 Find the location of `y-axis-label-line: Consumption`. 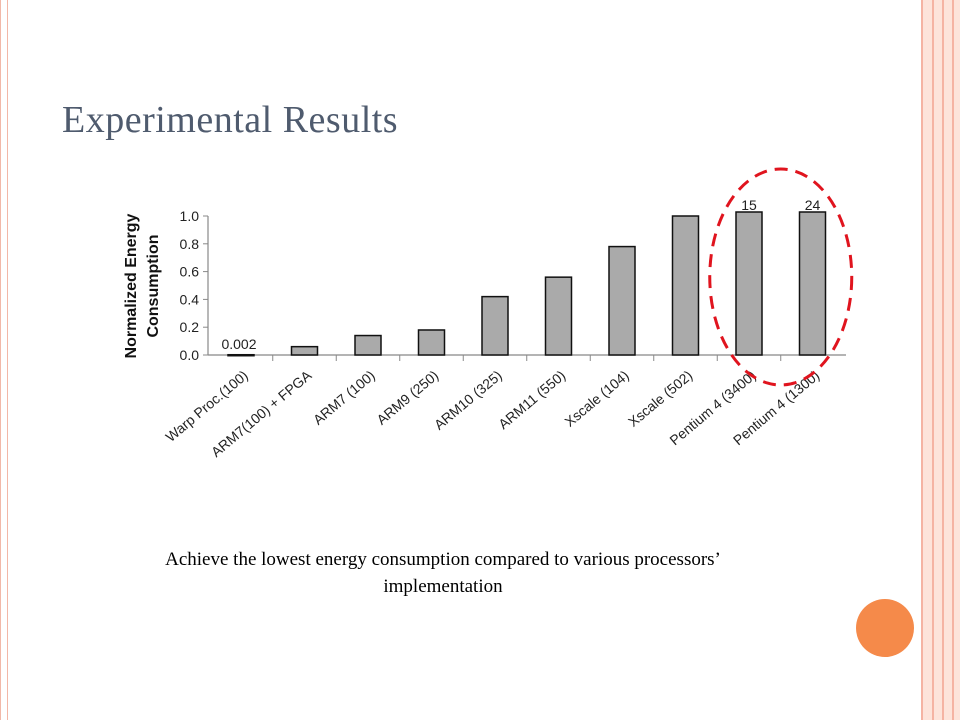

y-axis-label-line: Consumption is located at coordinates (153, 285).